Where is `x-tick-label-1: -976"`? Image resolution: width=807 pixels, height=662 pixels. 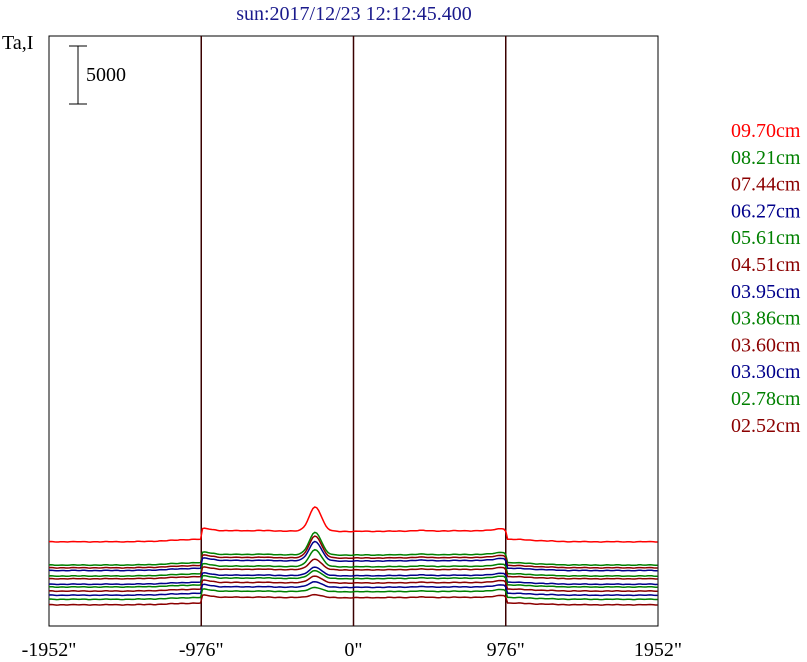 x-tick-label-1: -976" is located at coordinates (201, 650).